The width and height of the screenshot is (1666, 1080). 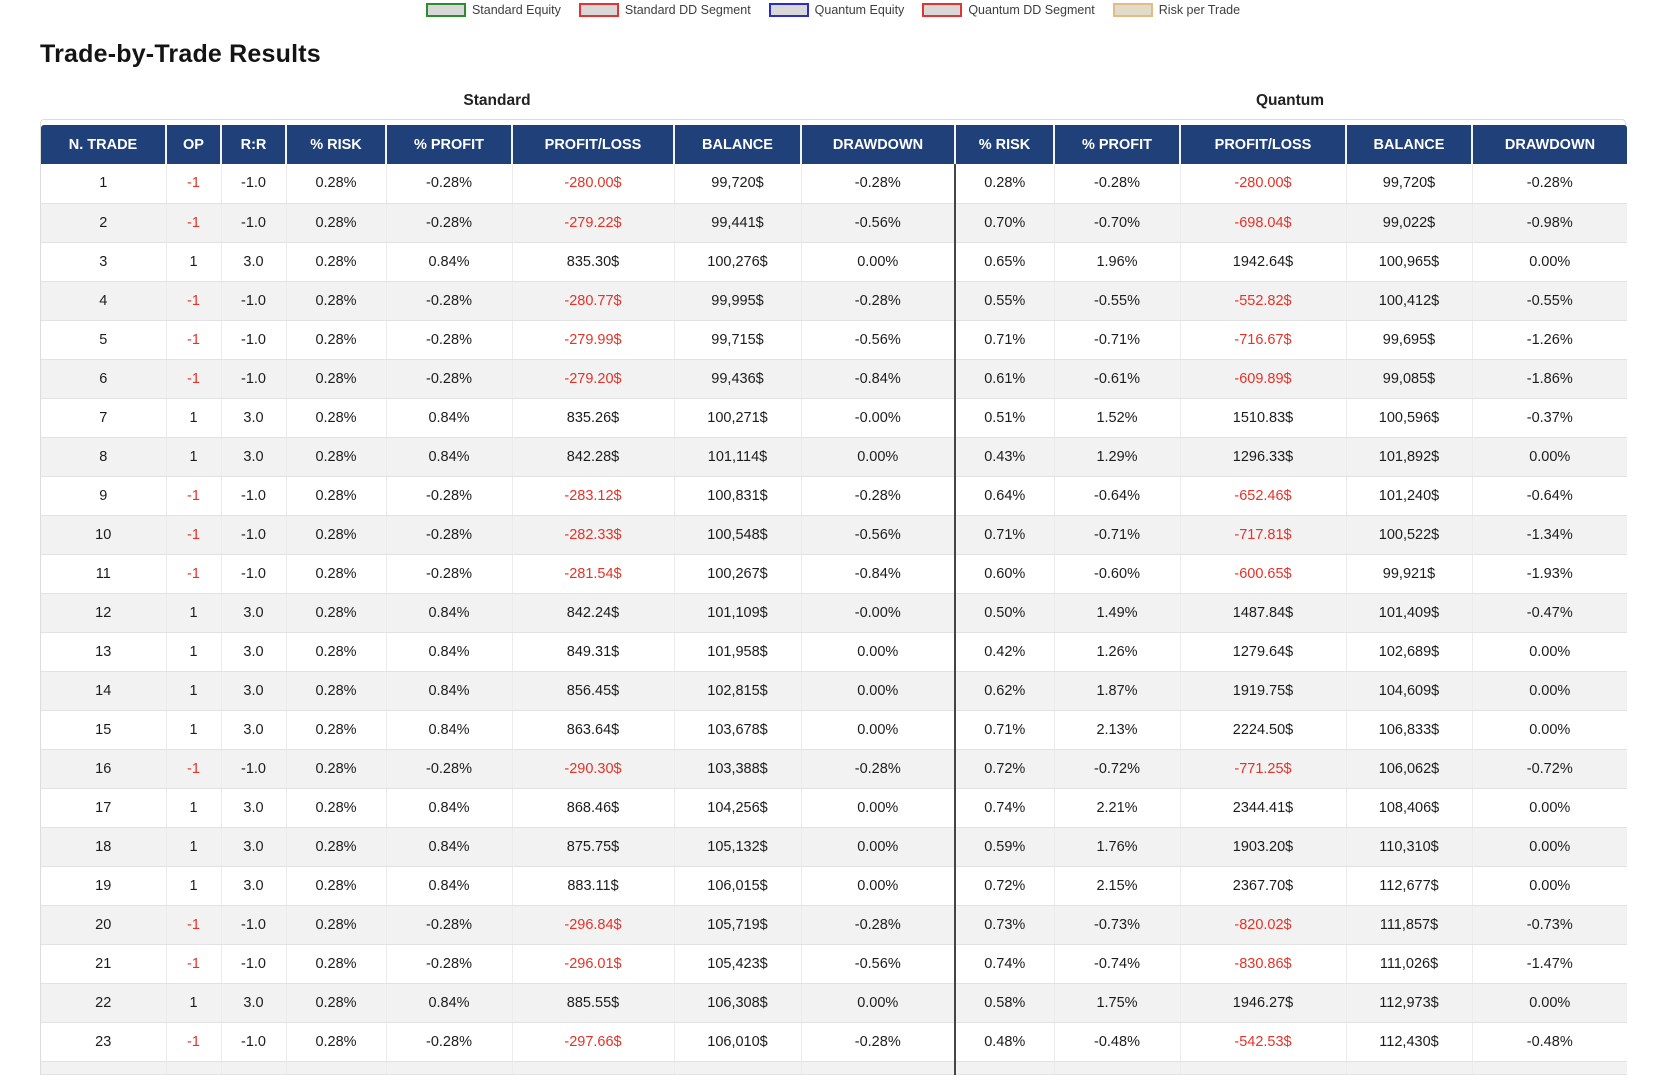 What do you see at coordinates (1004, 847) in the screenshot?
I see `cell: 0.59%` at bounding box center [1004, 847].